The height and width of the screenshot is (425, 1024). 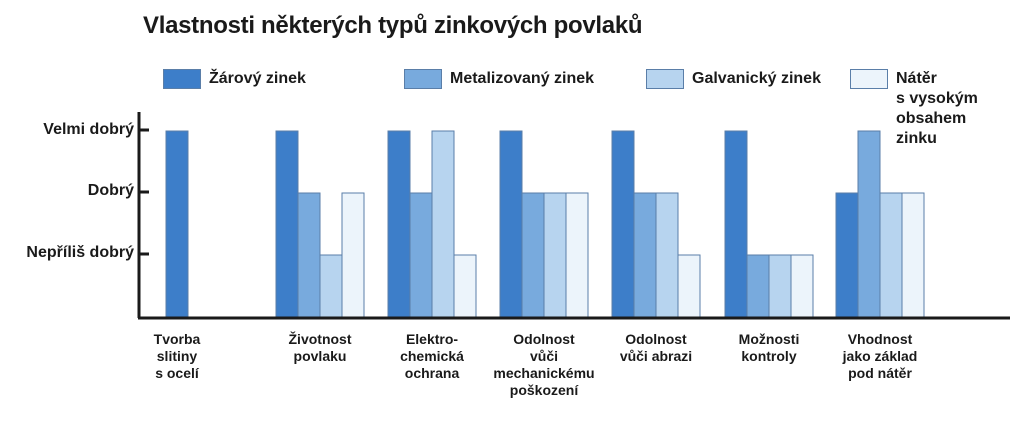 I want to click on x-category-label: Životnost povlaku, so click(x=320, y=347).